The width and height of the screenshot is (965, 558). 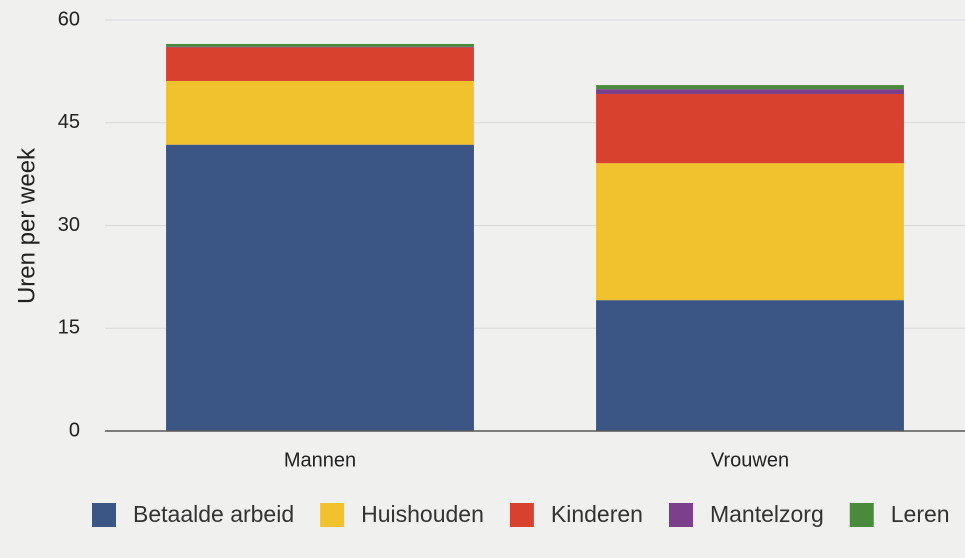 What do you see at coordinates (213, 514) in the screenshot?
I see `legend-label: Betaalde arbeid` at bounding box center [213, 514].